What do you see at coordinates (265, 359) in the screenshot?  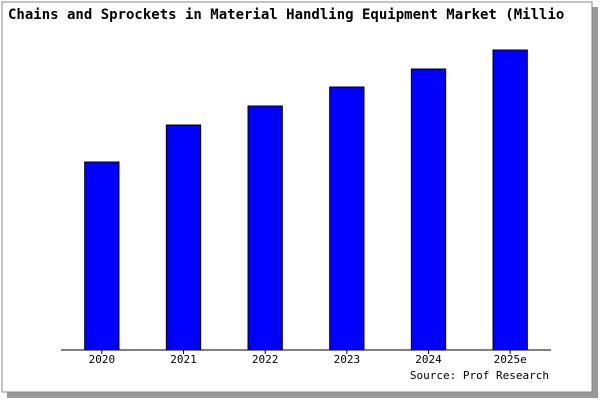 I see `x-tick-label: 2022` at bounding box center [265, 359].